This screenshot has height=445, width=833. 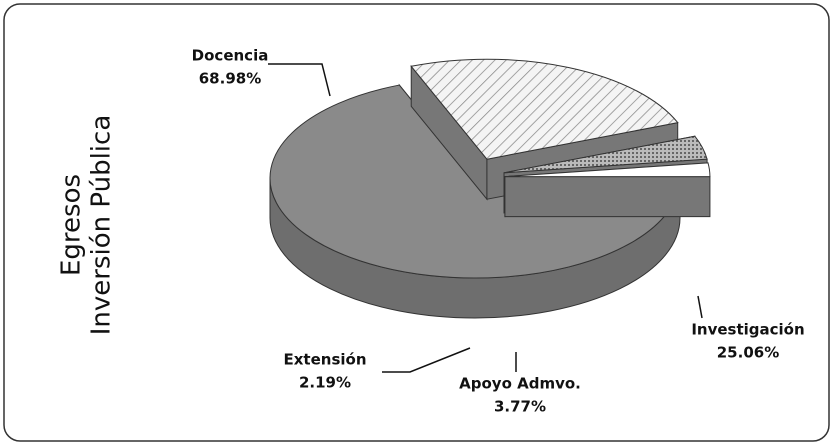 What do you see at coordinates (102, 225) in the screenshot?
I see `chart-title: Inversión Pública` at bounding box center [102, 225].